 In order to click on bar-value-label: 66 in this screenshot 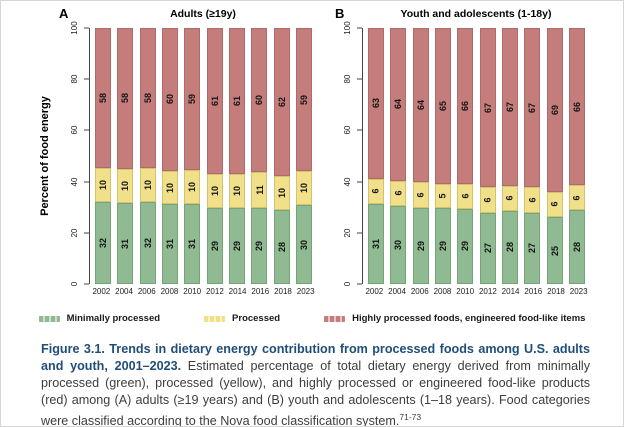, I will do `click(465, 105)`.